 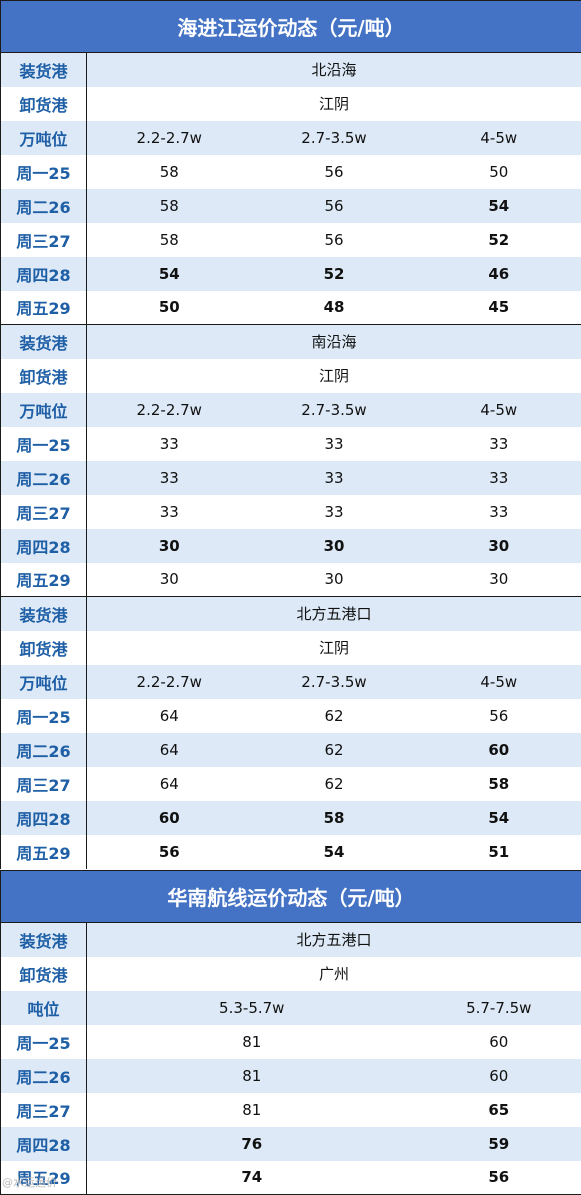 I want to click on table-row: 周四28 76 59, so click(x=290, y=1143).